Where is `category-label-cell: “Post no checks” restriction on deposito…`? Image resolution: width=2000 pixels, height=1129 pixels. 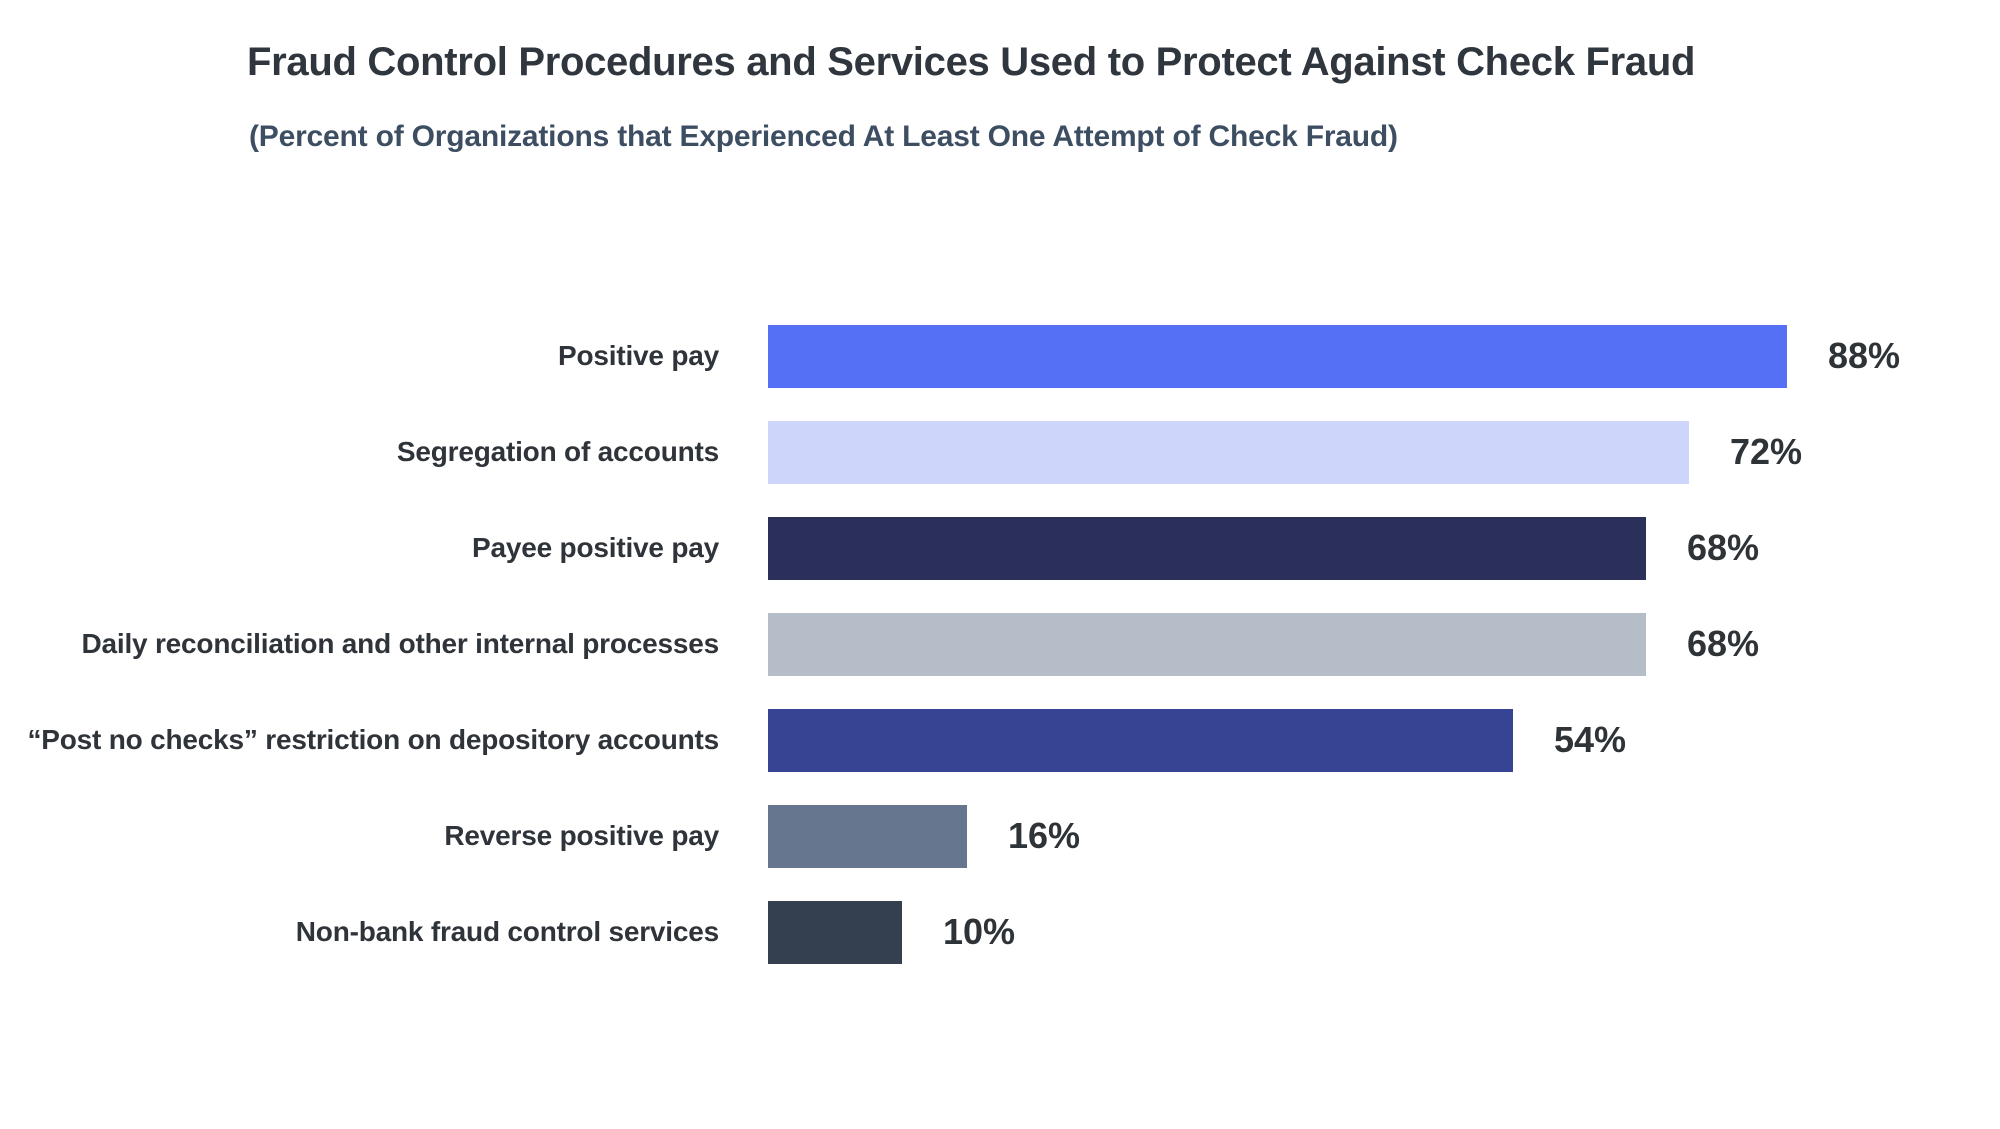
category-label-cell: “Post no checks” restriction on deposito… is located at coordinates (359, 740).